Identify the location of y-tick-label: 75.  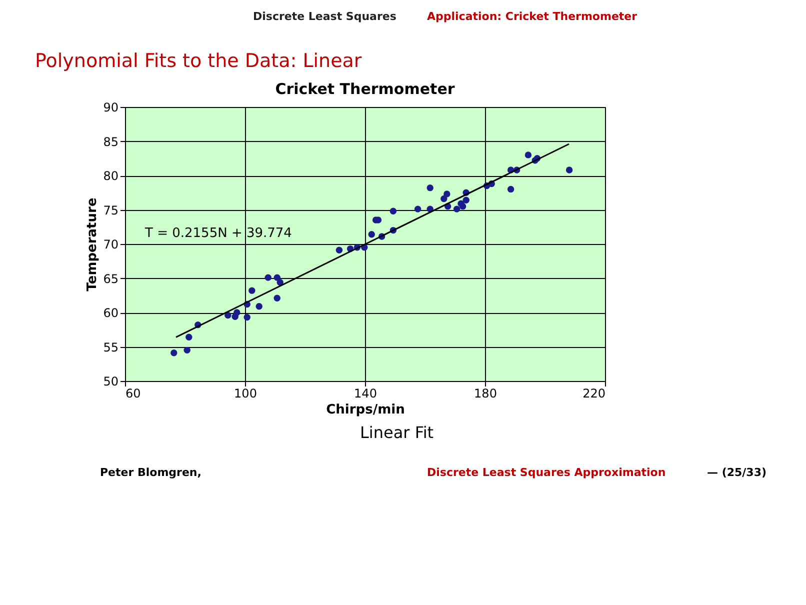
(110, 210).